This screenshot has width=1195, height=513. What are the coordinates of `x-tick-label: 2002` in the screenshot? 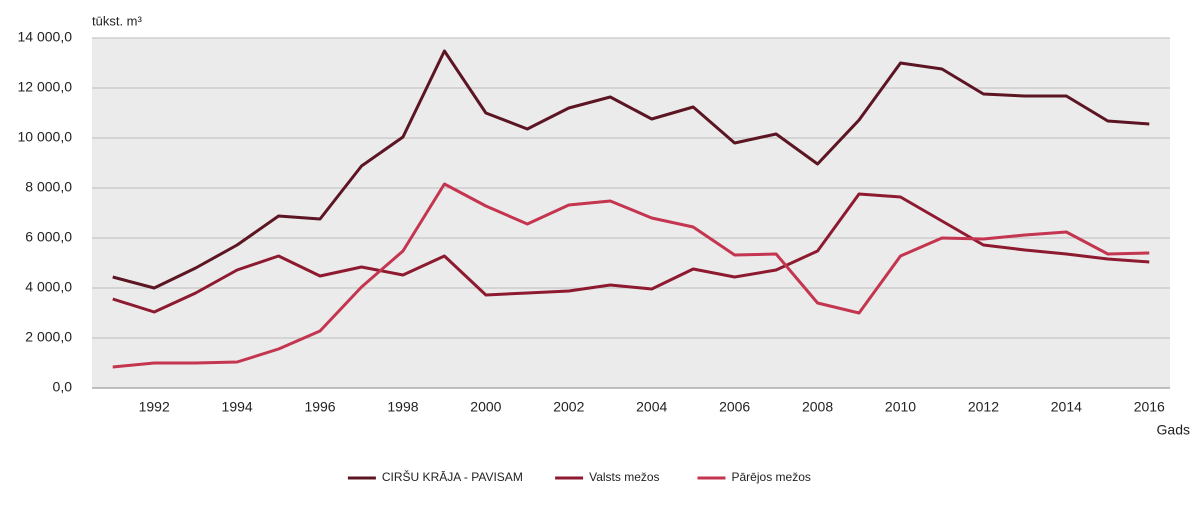 It's located at (568, 407).